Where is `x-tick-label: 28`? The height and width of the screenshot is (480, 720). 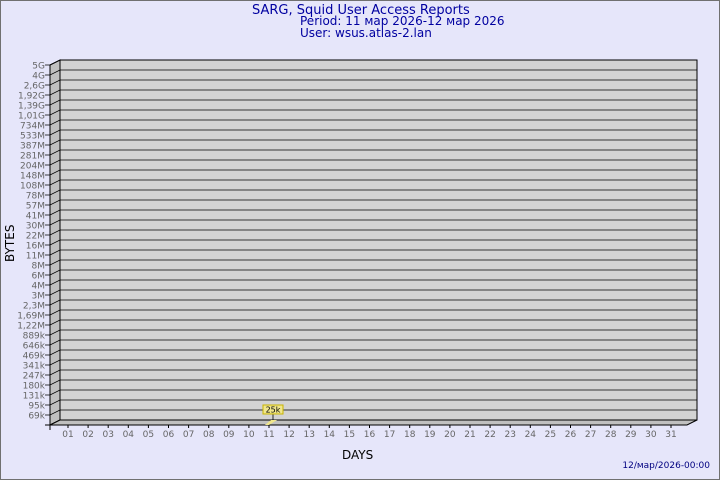
x-tick-label: 28 is located at coordinates (611, 435).